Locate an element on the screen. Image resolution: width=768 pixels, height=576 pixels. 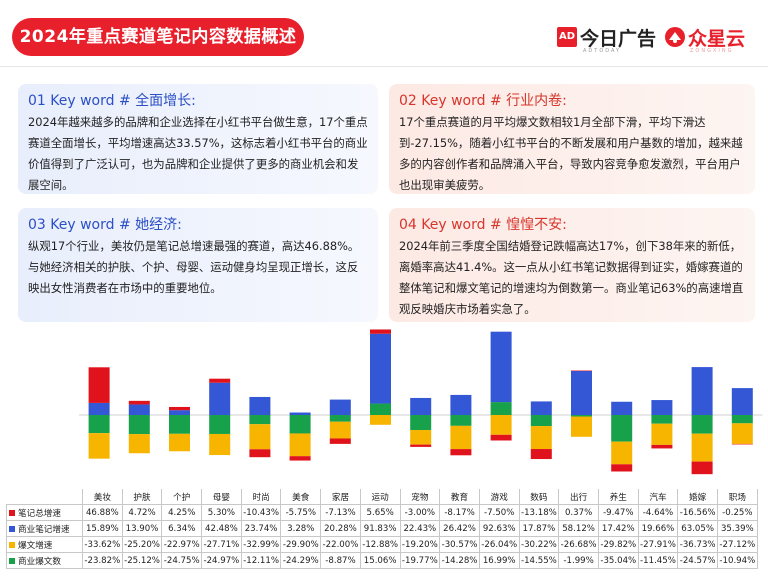
table-cell: -7.50% is located at coordinates (499, 512).